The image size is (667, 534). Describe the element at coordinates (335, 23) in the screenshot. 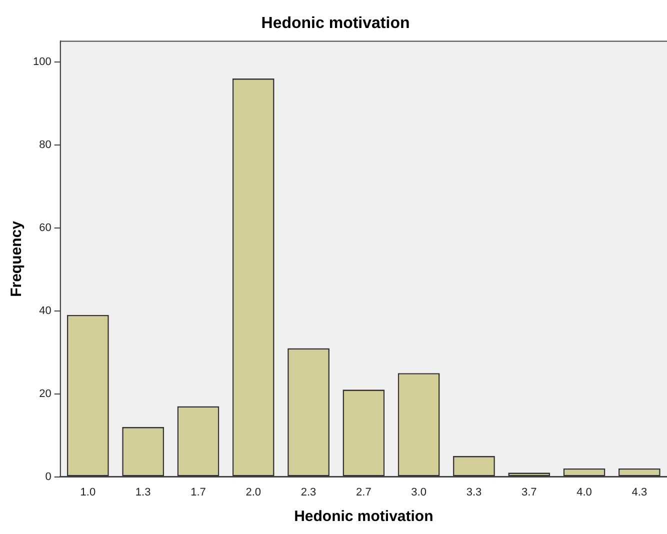

I see `chart-title: Hedonic motivation` at that location.